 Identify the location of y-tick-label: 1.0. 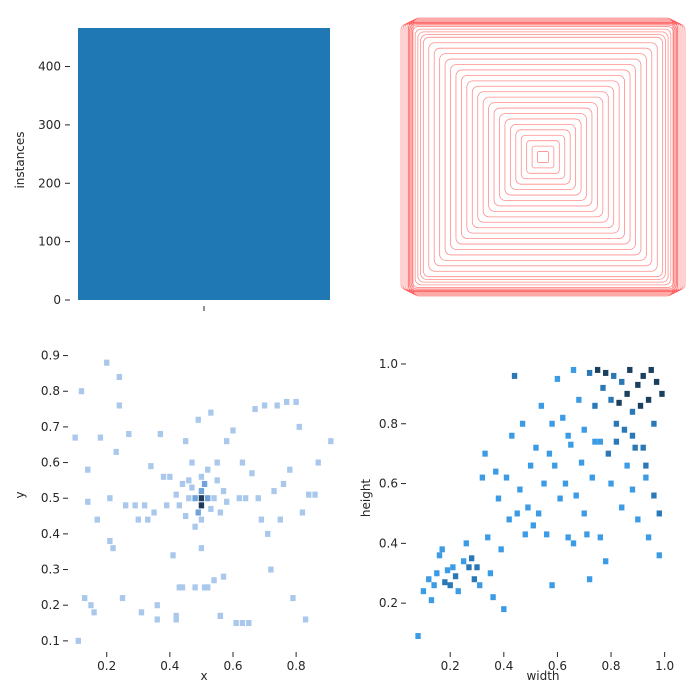
(388, 364).